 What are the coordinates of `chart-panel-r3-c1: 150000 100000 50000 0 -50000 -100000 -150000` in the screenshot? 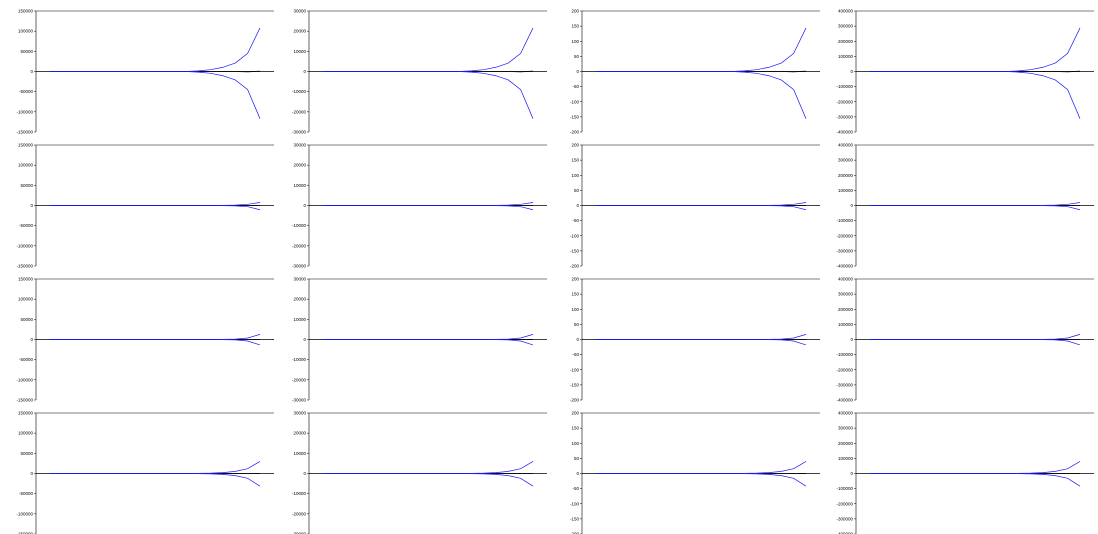 It's located at (145, 340).